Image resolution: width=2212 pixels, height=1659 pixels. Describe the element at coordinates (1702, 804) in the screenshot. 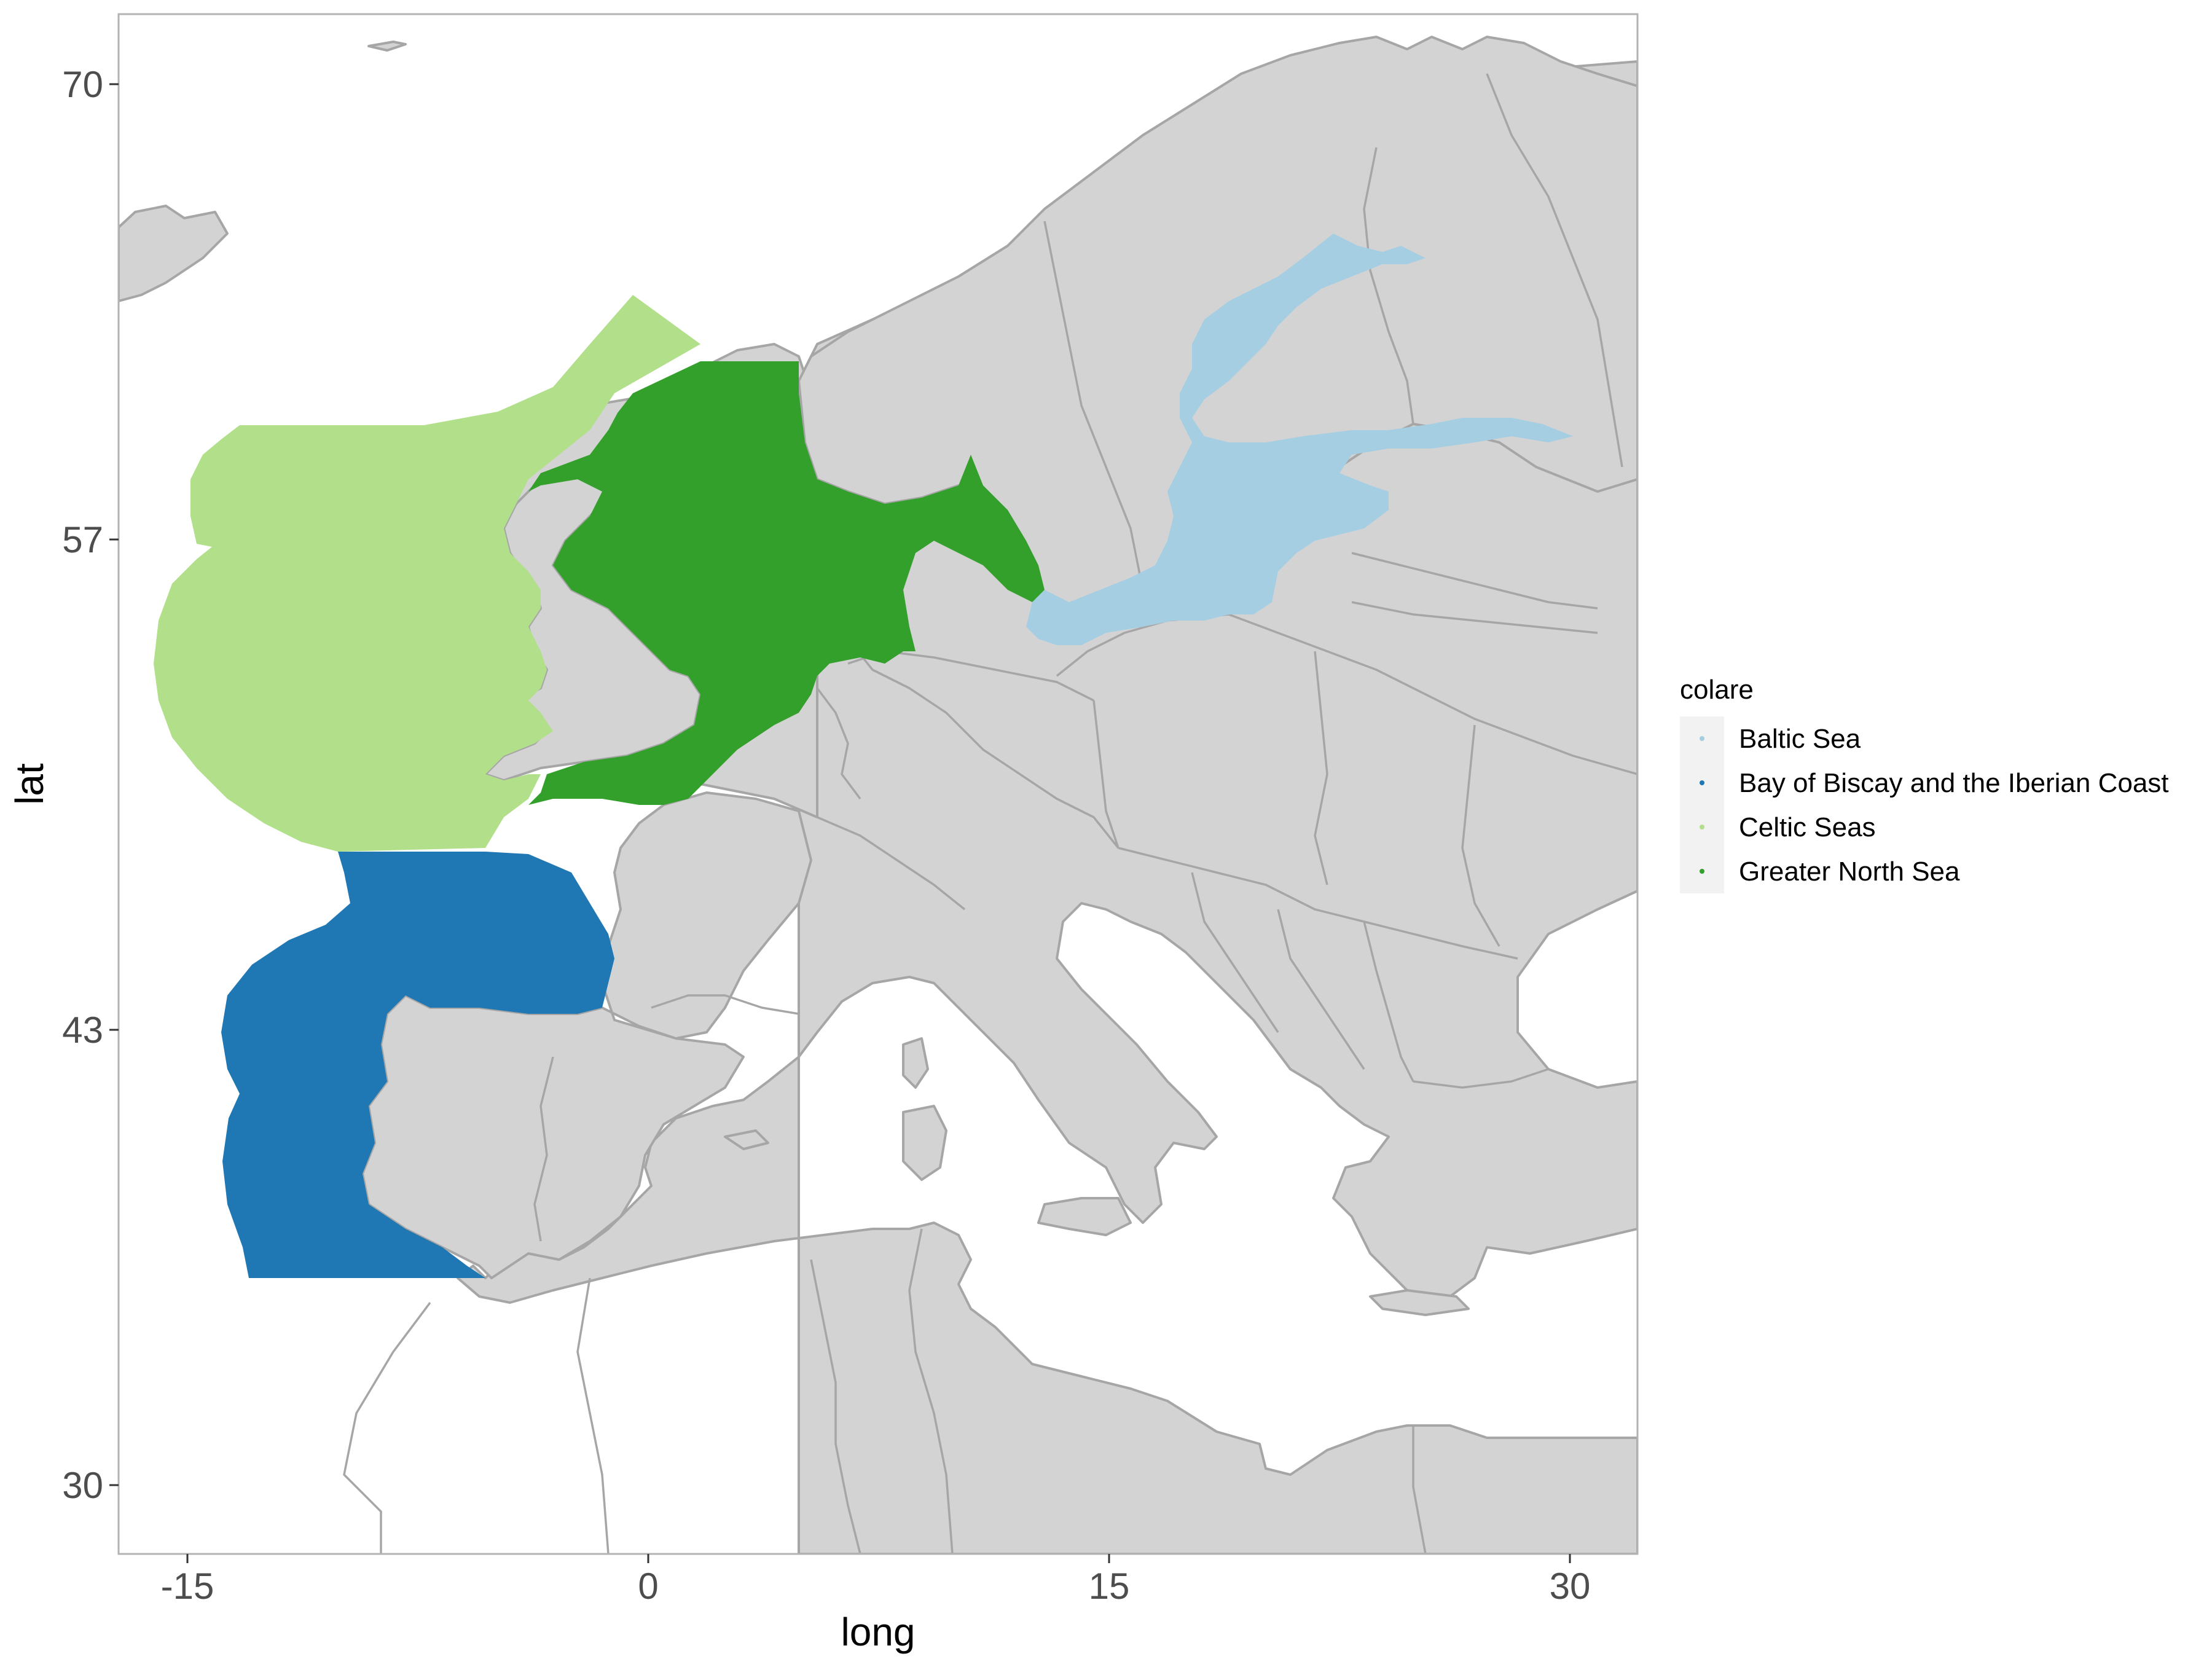

I see `legend-key-background` at that location.